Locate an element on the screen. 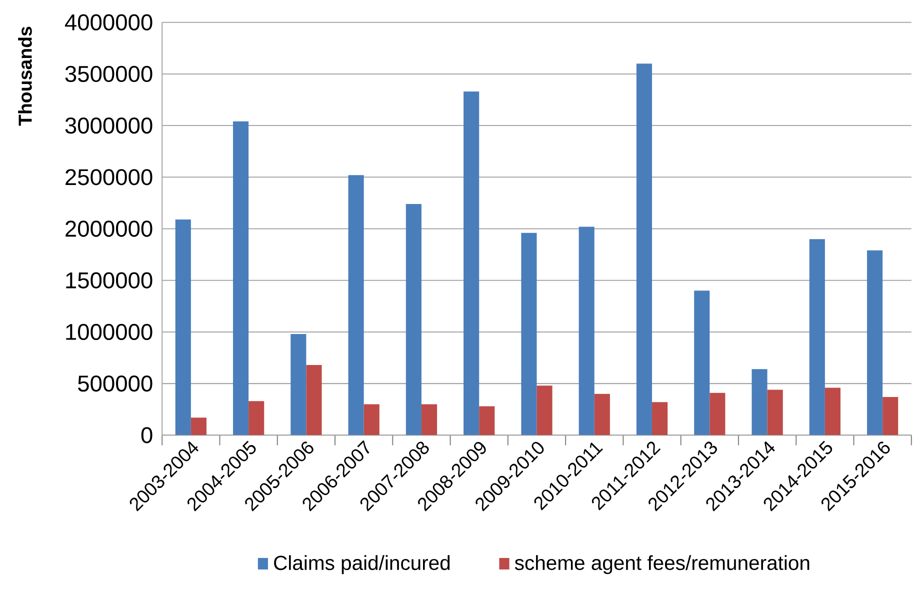 This screenshot has height=590, width=915. legend-label: Claims paid/incured is located at coordinates (362, 564).